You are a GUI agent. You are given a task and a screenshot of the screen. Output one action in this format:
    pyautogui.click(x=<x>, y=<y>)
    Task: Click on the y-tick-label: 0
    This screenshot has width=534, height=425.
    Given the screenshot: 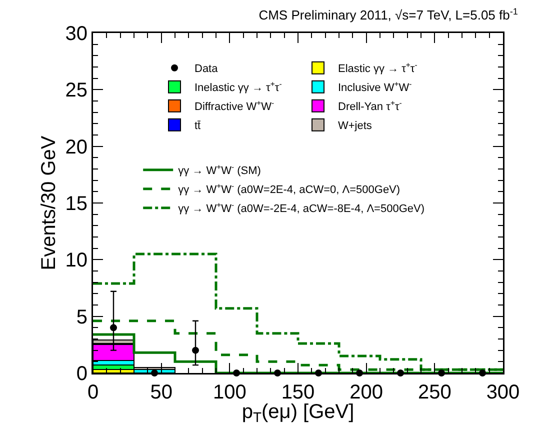 What is the action you would take?
    pyautogui.click(x=82, y=374)
    